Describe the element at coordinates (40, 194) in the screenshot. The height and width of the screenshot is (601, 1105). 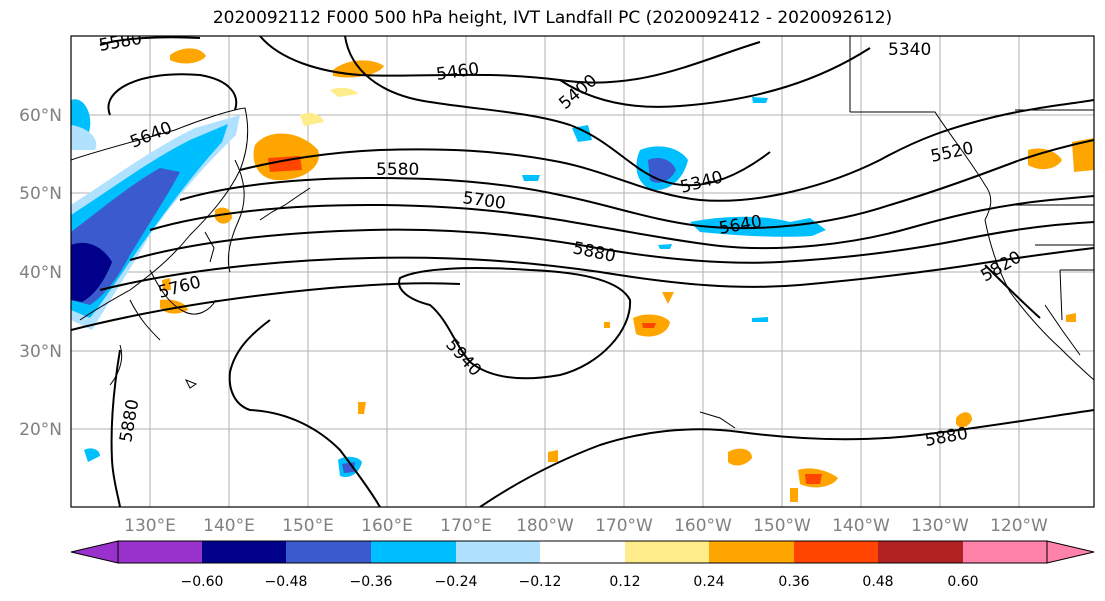
I see `lat-label: 50°N` at that location.